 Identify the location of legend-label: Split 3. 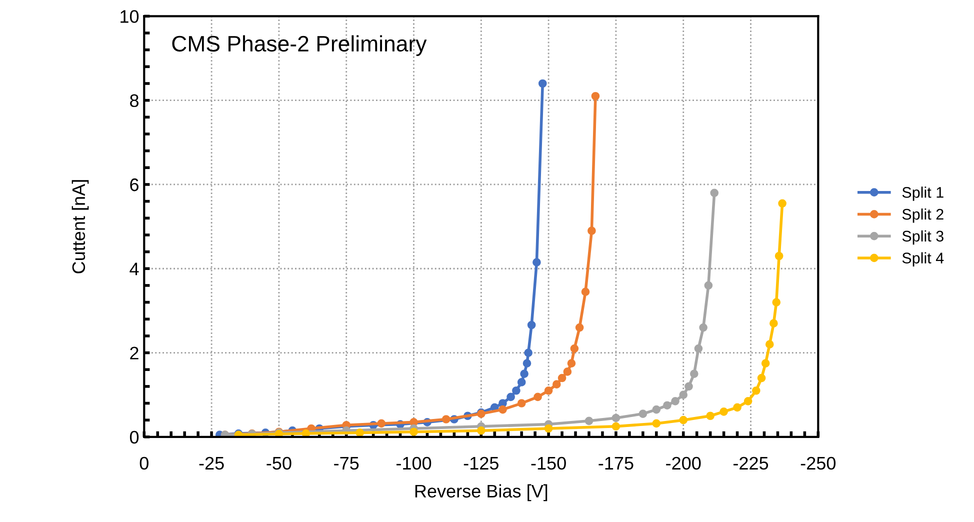
(923, 237).